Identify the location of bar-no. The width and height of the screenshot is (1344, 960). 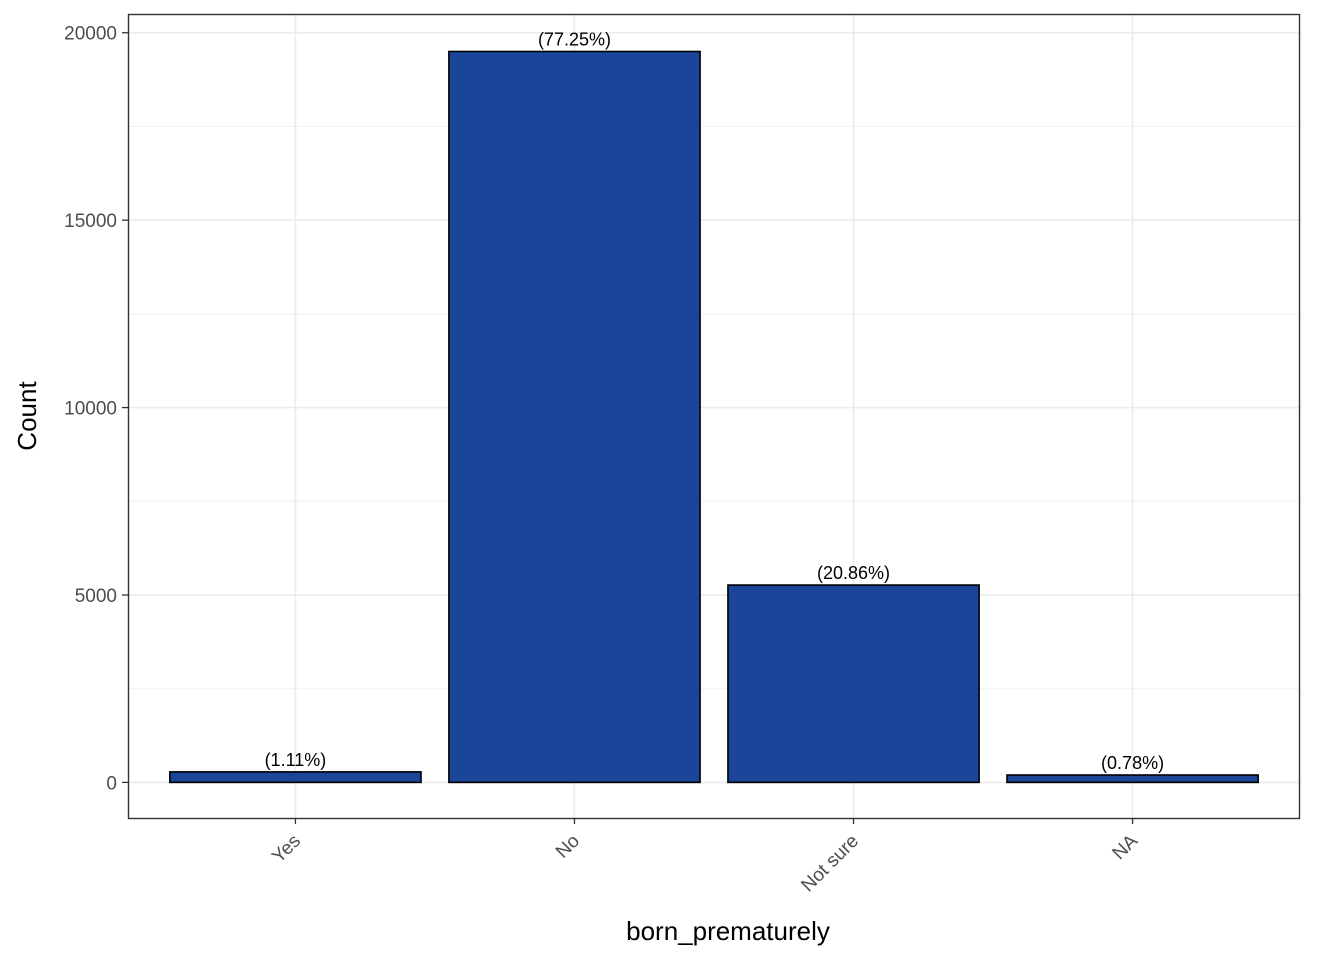
(574, 417).